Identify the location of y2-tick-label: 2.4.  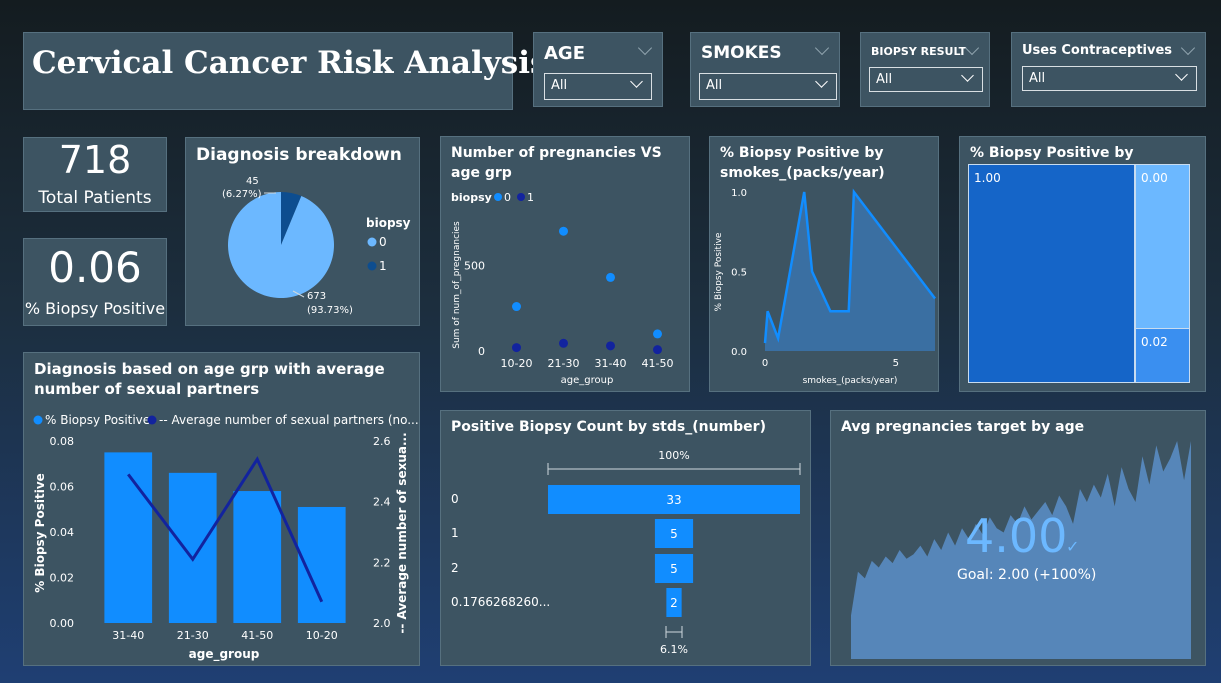
(382, 502).